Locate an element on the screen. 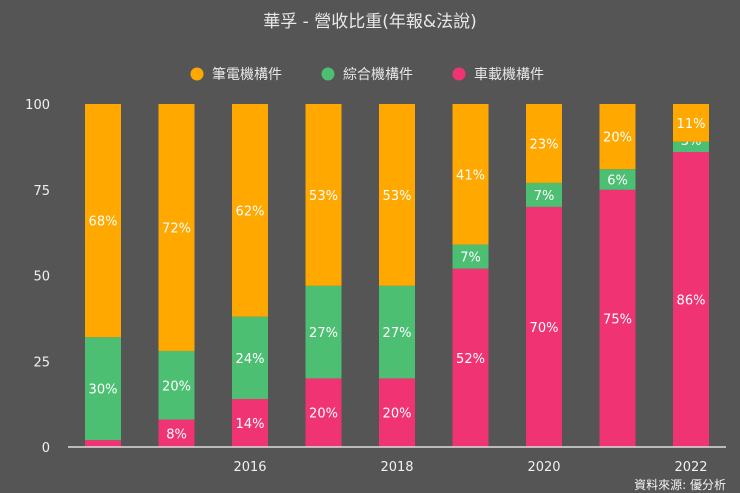 The height and width of the screenshot is (493, 740). data-label: 24% is located at coordinates (250, 359).